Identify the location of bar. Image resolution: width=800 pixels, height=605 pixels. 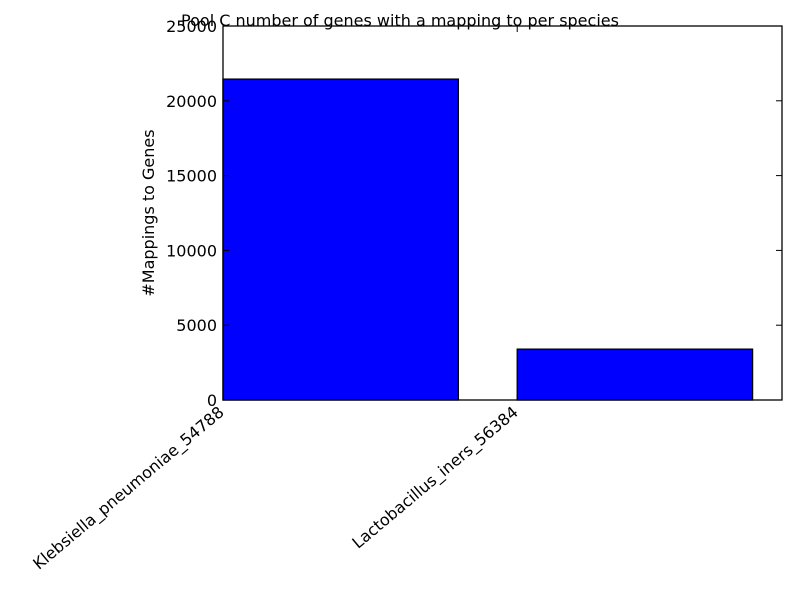
(635, 374).